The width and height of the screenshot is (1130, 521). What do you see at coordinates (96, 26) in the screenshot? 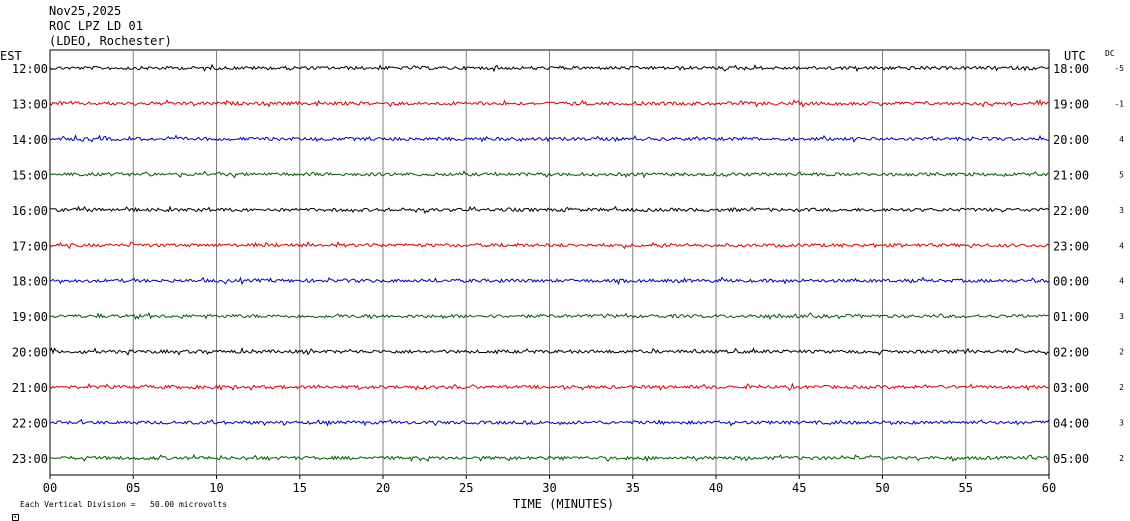
I see `station-code: ROC LPZ LD 01` at bounding box center [96, 26].